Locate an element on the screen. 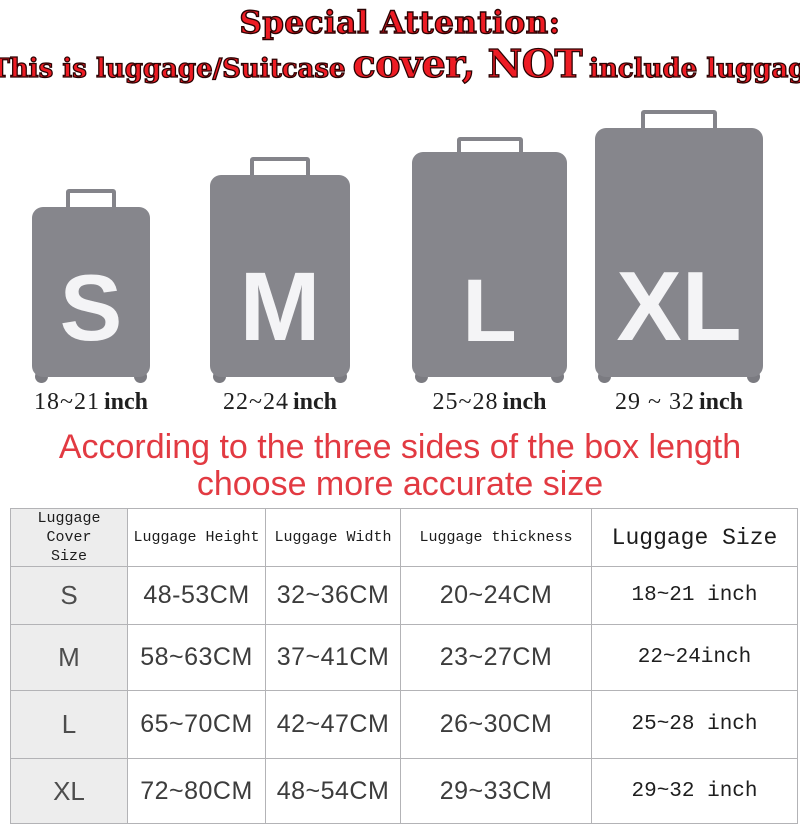 The height and width of the screenshot is (824, 800). size-range-label: 29 ~ 32 inch is located at coordinates (679, 402).